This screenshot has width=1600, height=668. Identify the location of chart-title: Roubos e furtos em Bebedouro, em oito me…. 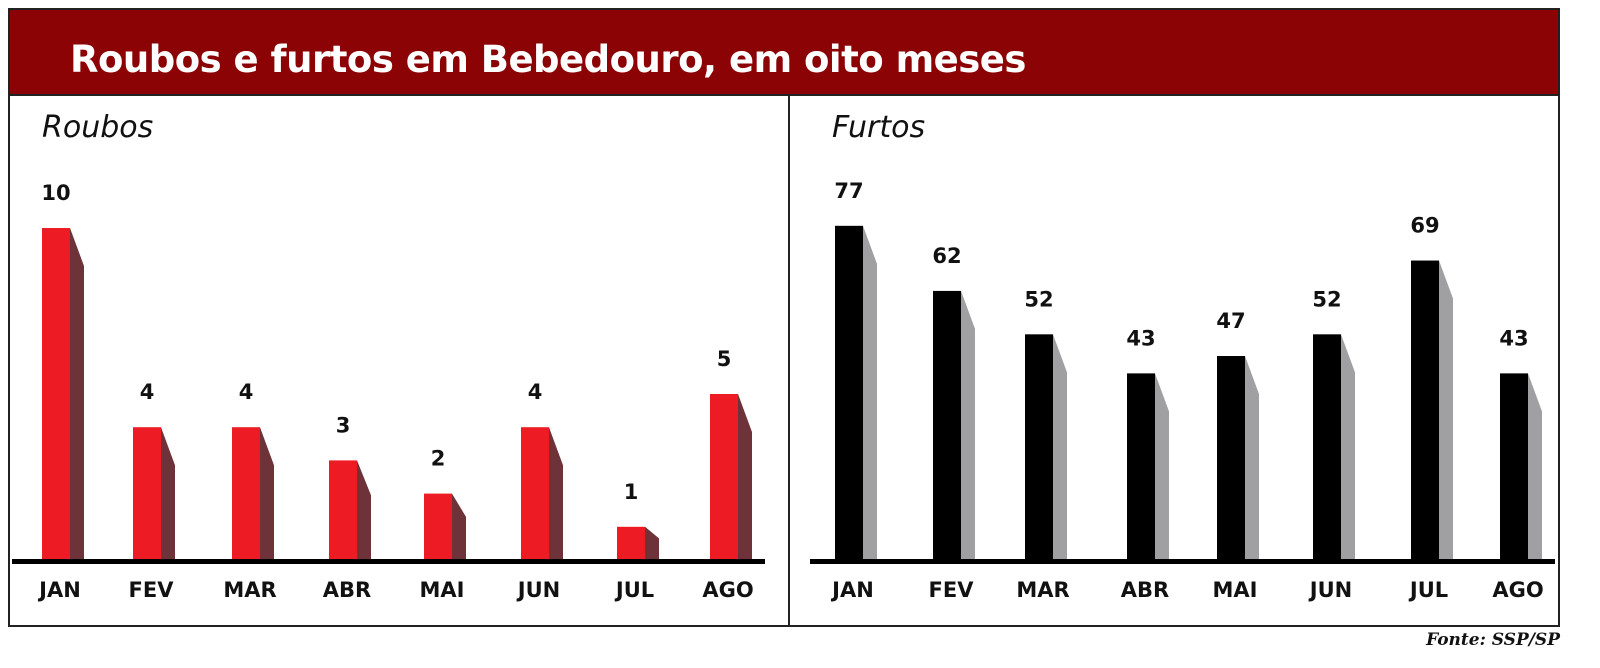
(548, 59).